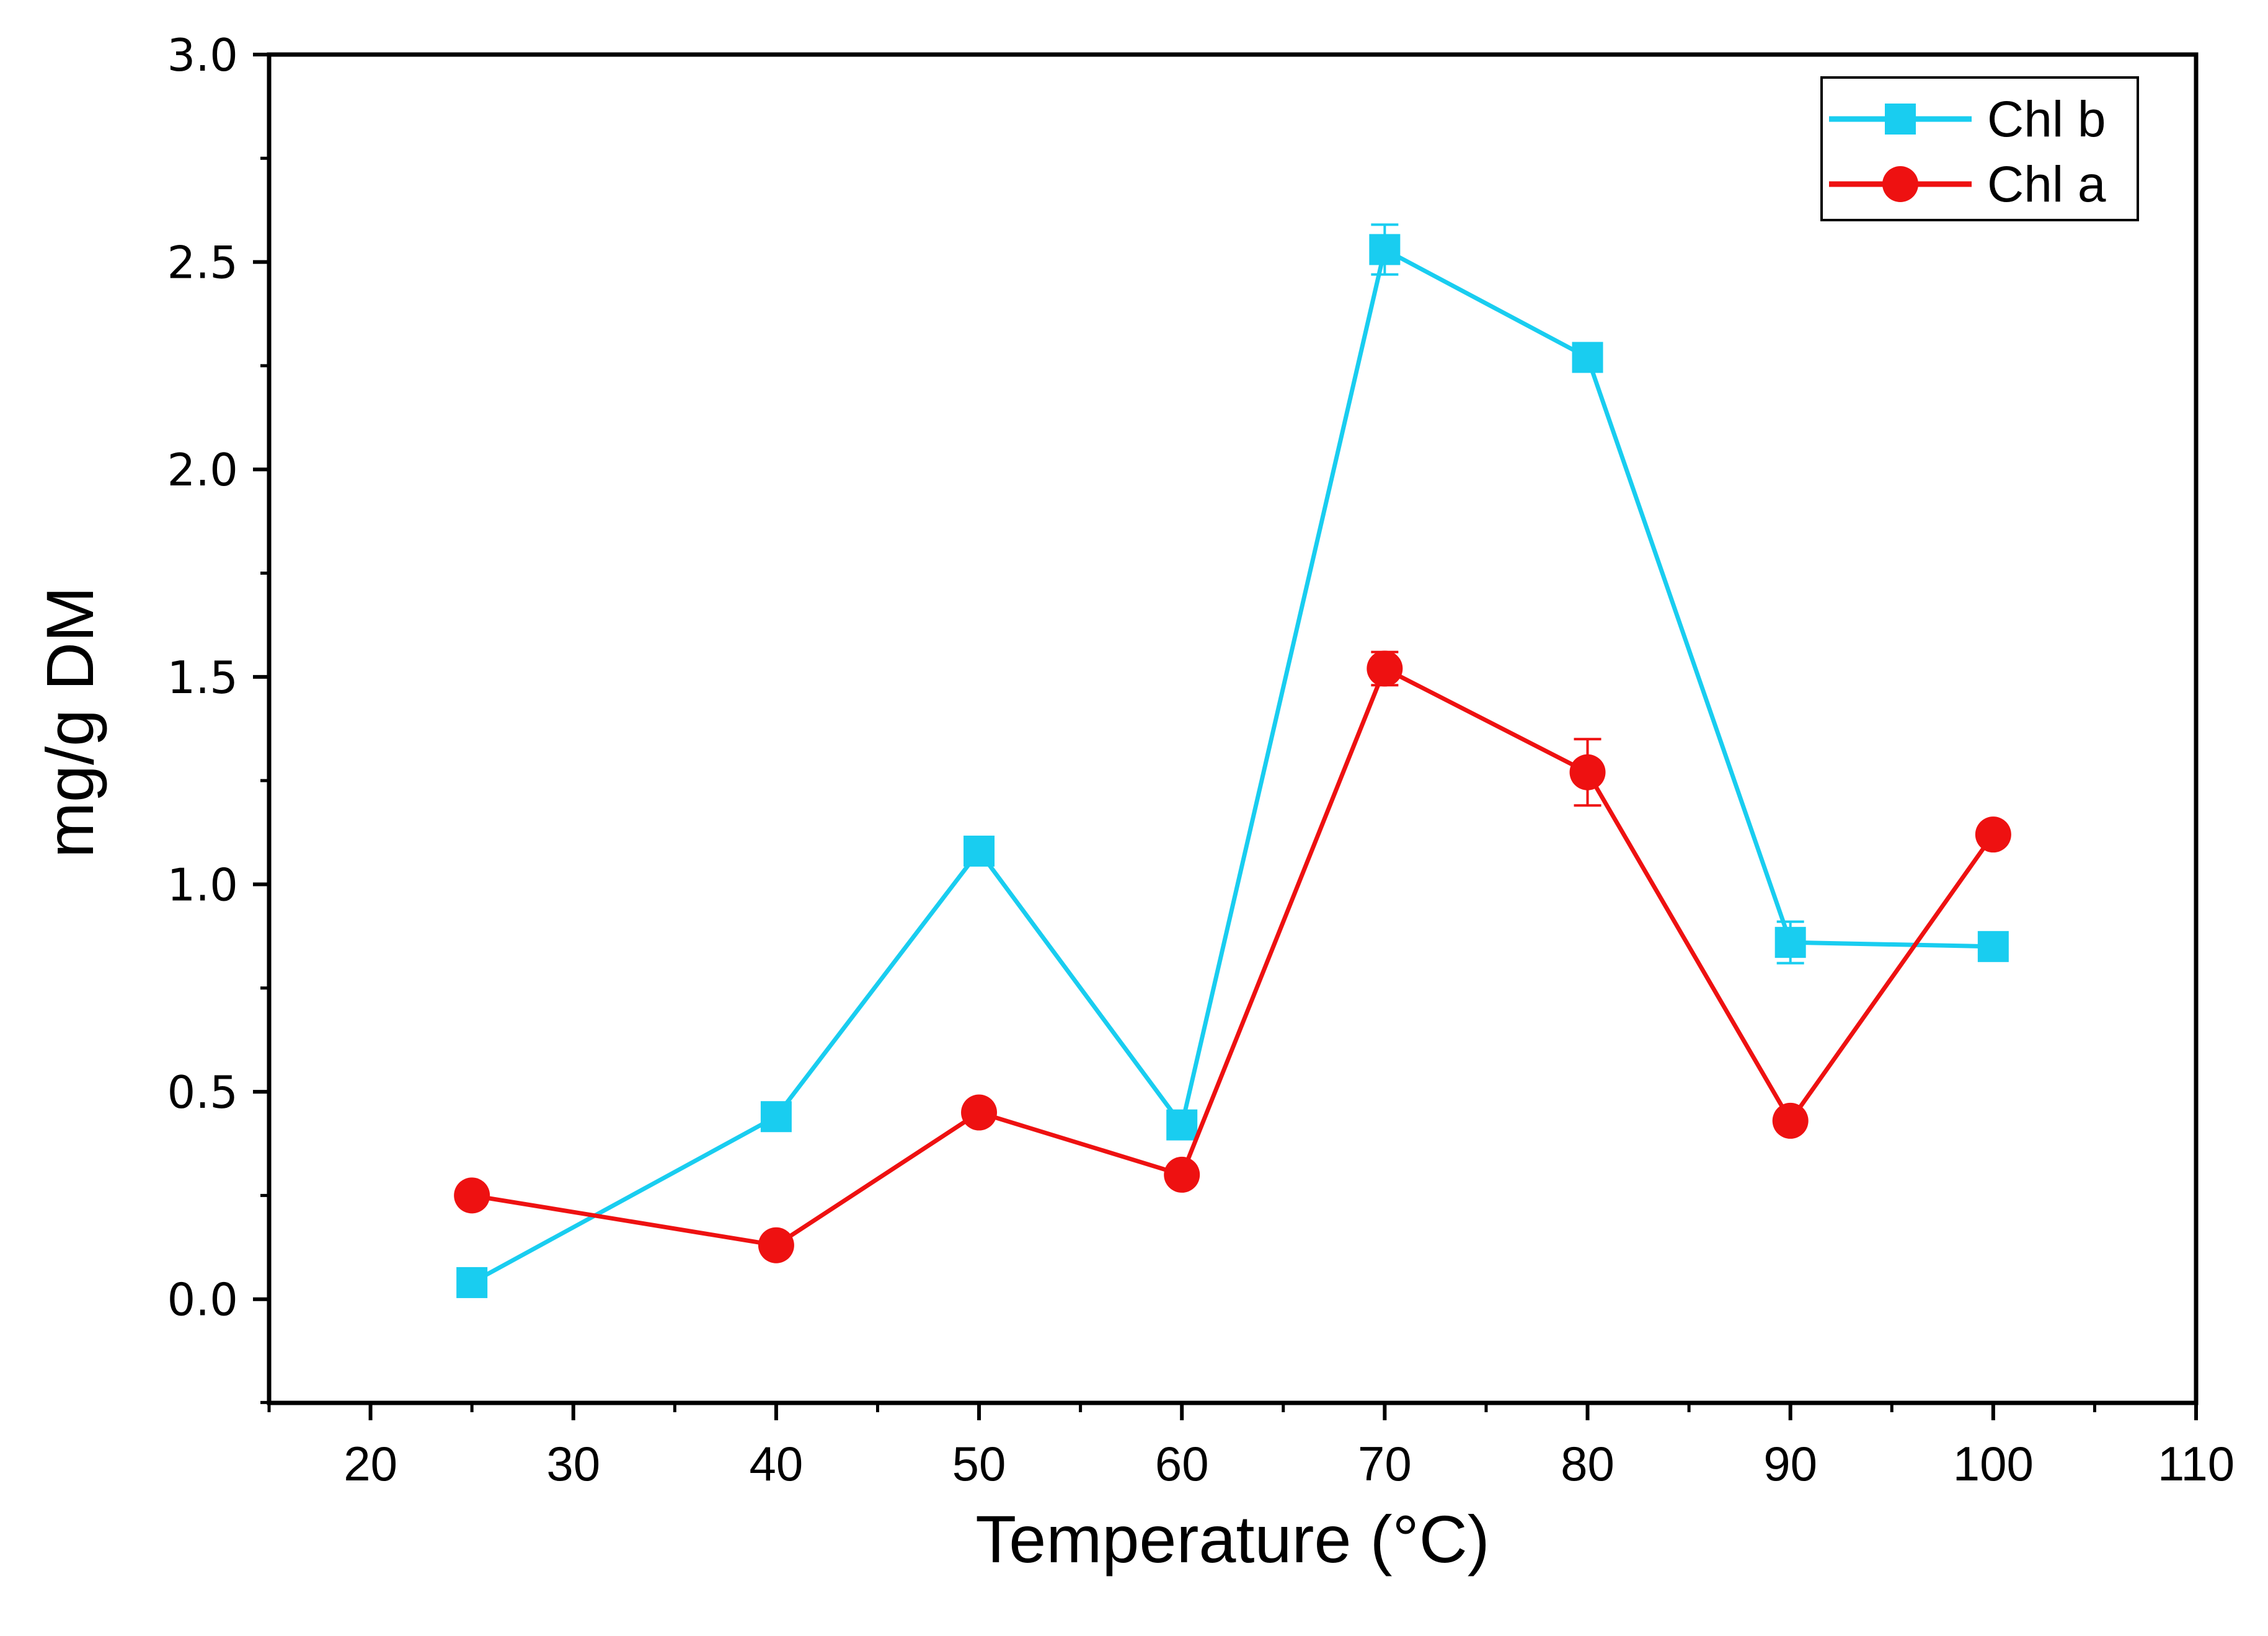 The width and height of the screenshot is (2268, 1636). Describe the element at coordinates (1901, 120) in the screenshot. I see `legend-marker-chl-b` at that location.